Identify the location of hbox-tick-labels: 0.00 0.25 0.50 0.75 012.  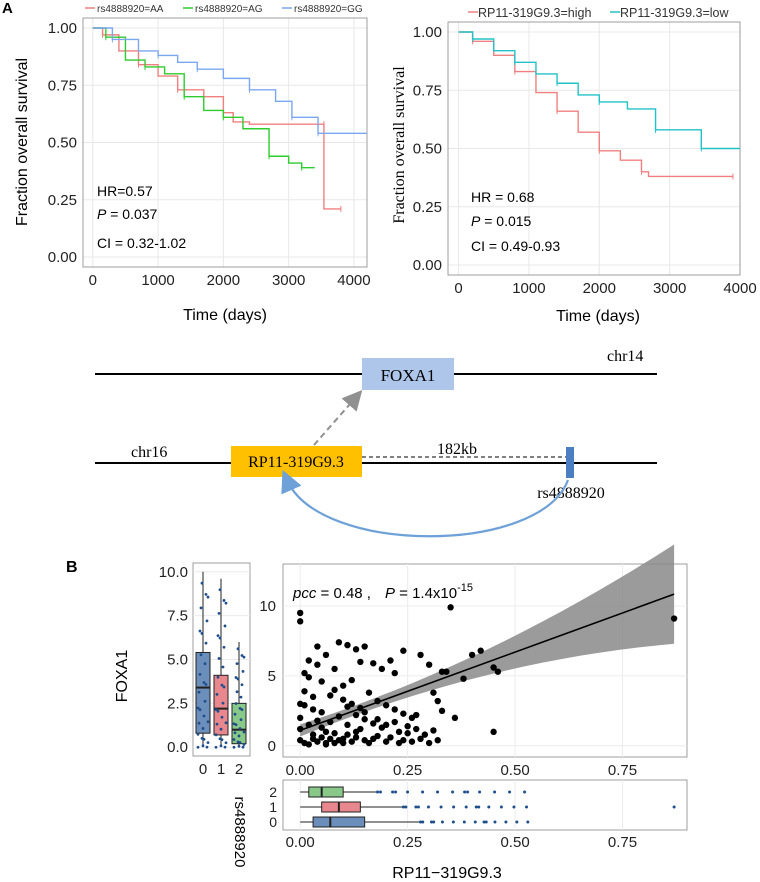
(453, 817).